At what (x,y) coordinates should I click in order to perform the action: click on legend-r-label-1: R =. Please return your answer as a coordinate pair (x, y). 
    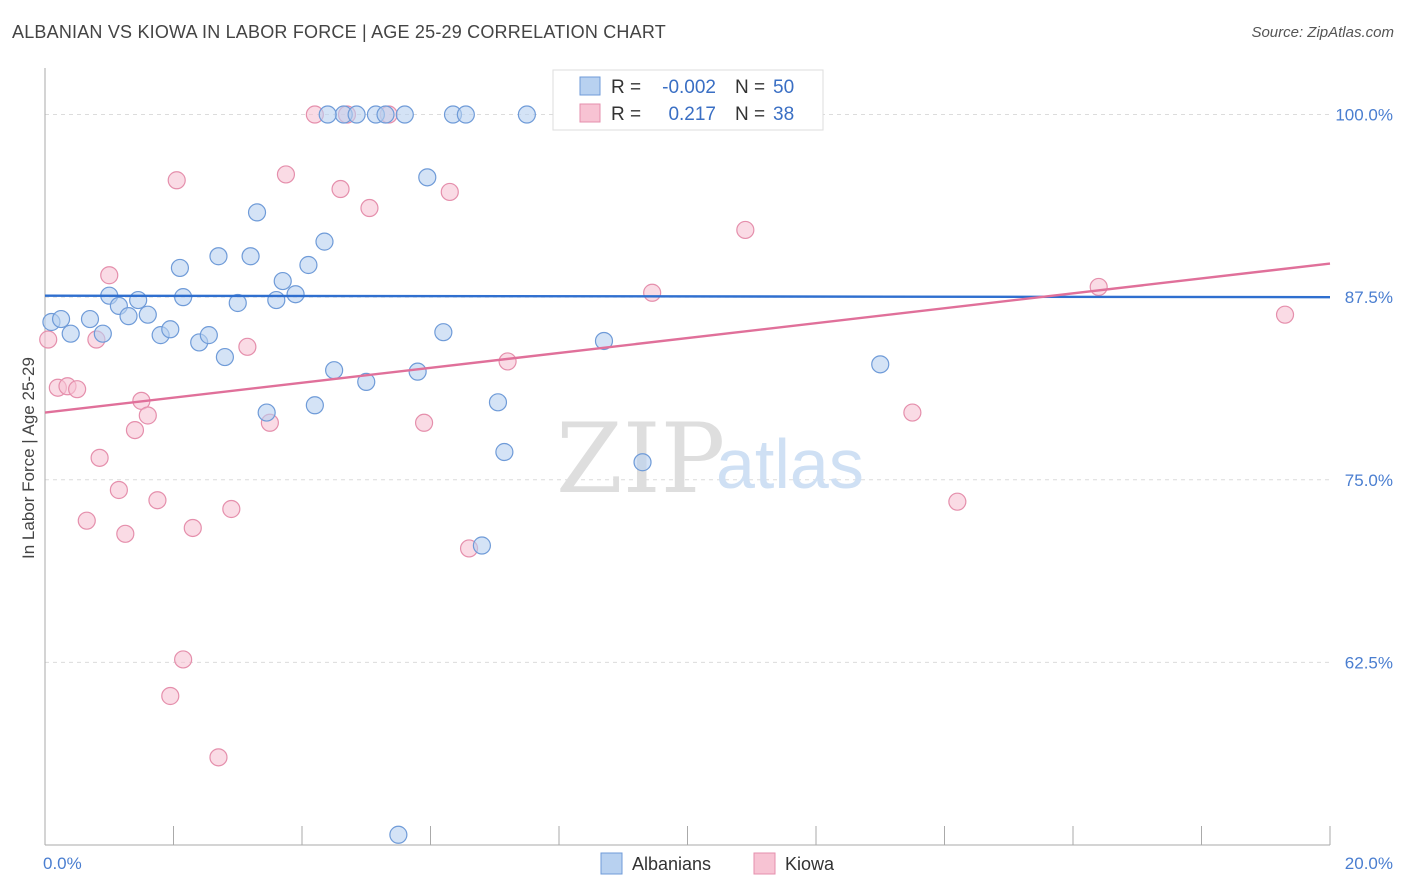
    Looking at the image, I should click on (626, 87).